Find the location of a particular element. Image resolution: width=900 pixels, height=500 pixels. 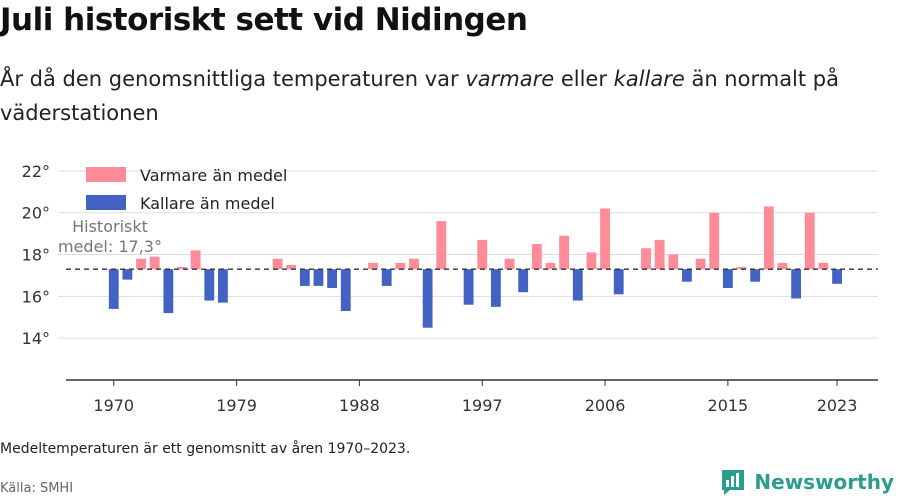

x-axis: 1970 1979 1988 1997 2006 2015 2023 is located at coordinates (472, 397).